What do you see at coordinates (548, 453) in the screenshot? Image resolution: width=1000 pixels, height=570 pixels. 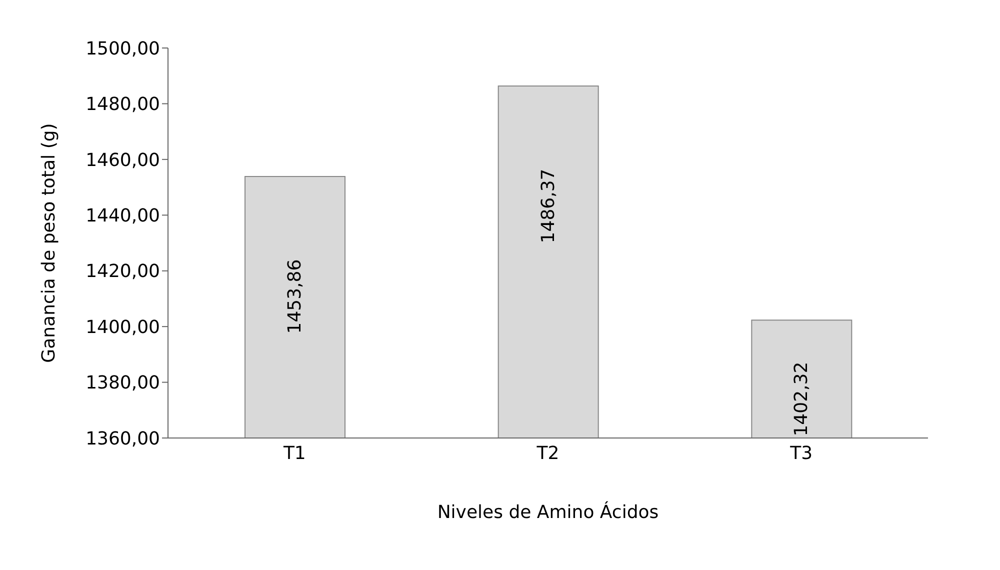 I see `x-tick-label: T2` at bounding box center [548, 453].